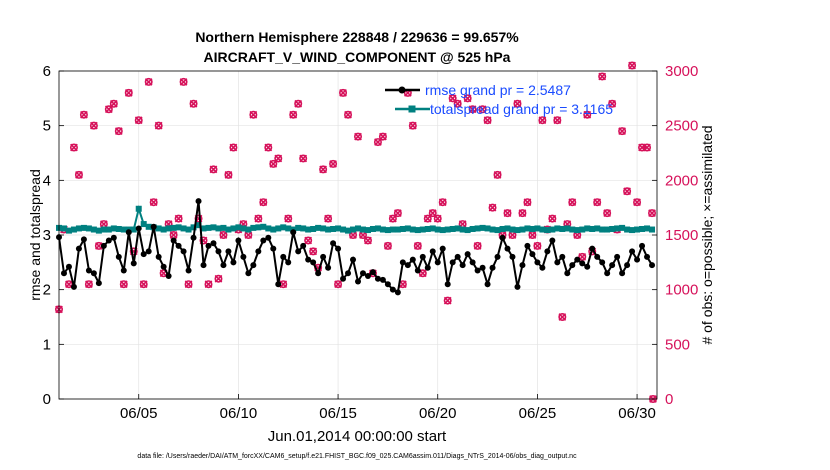  I want to click on y-tick-label: 5, so click(47, 126).